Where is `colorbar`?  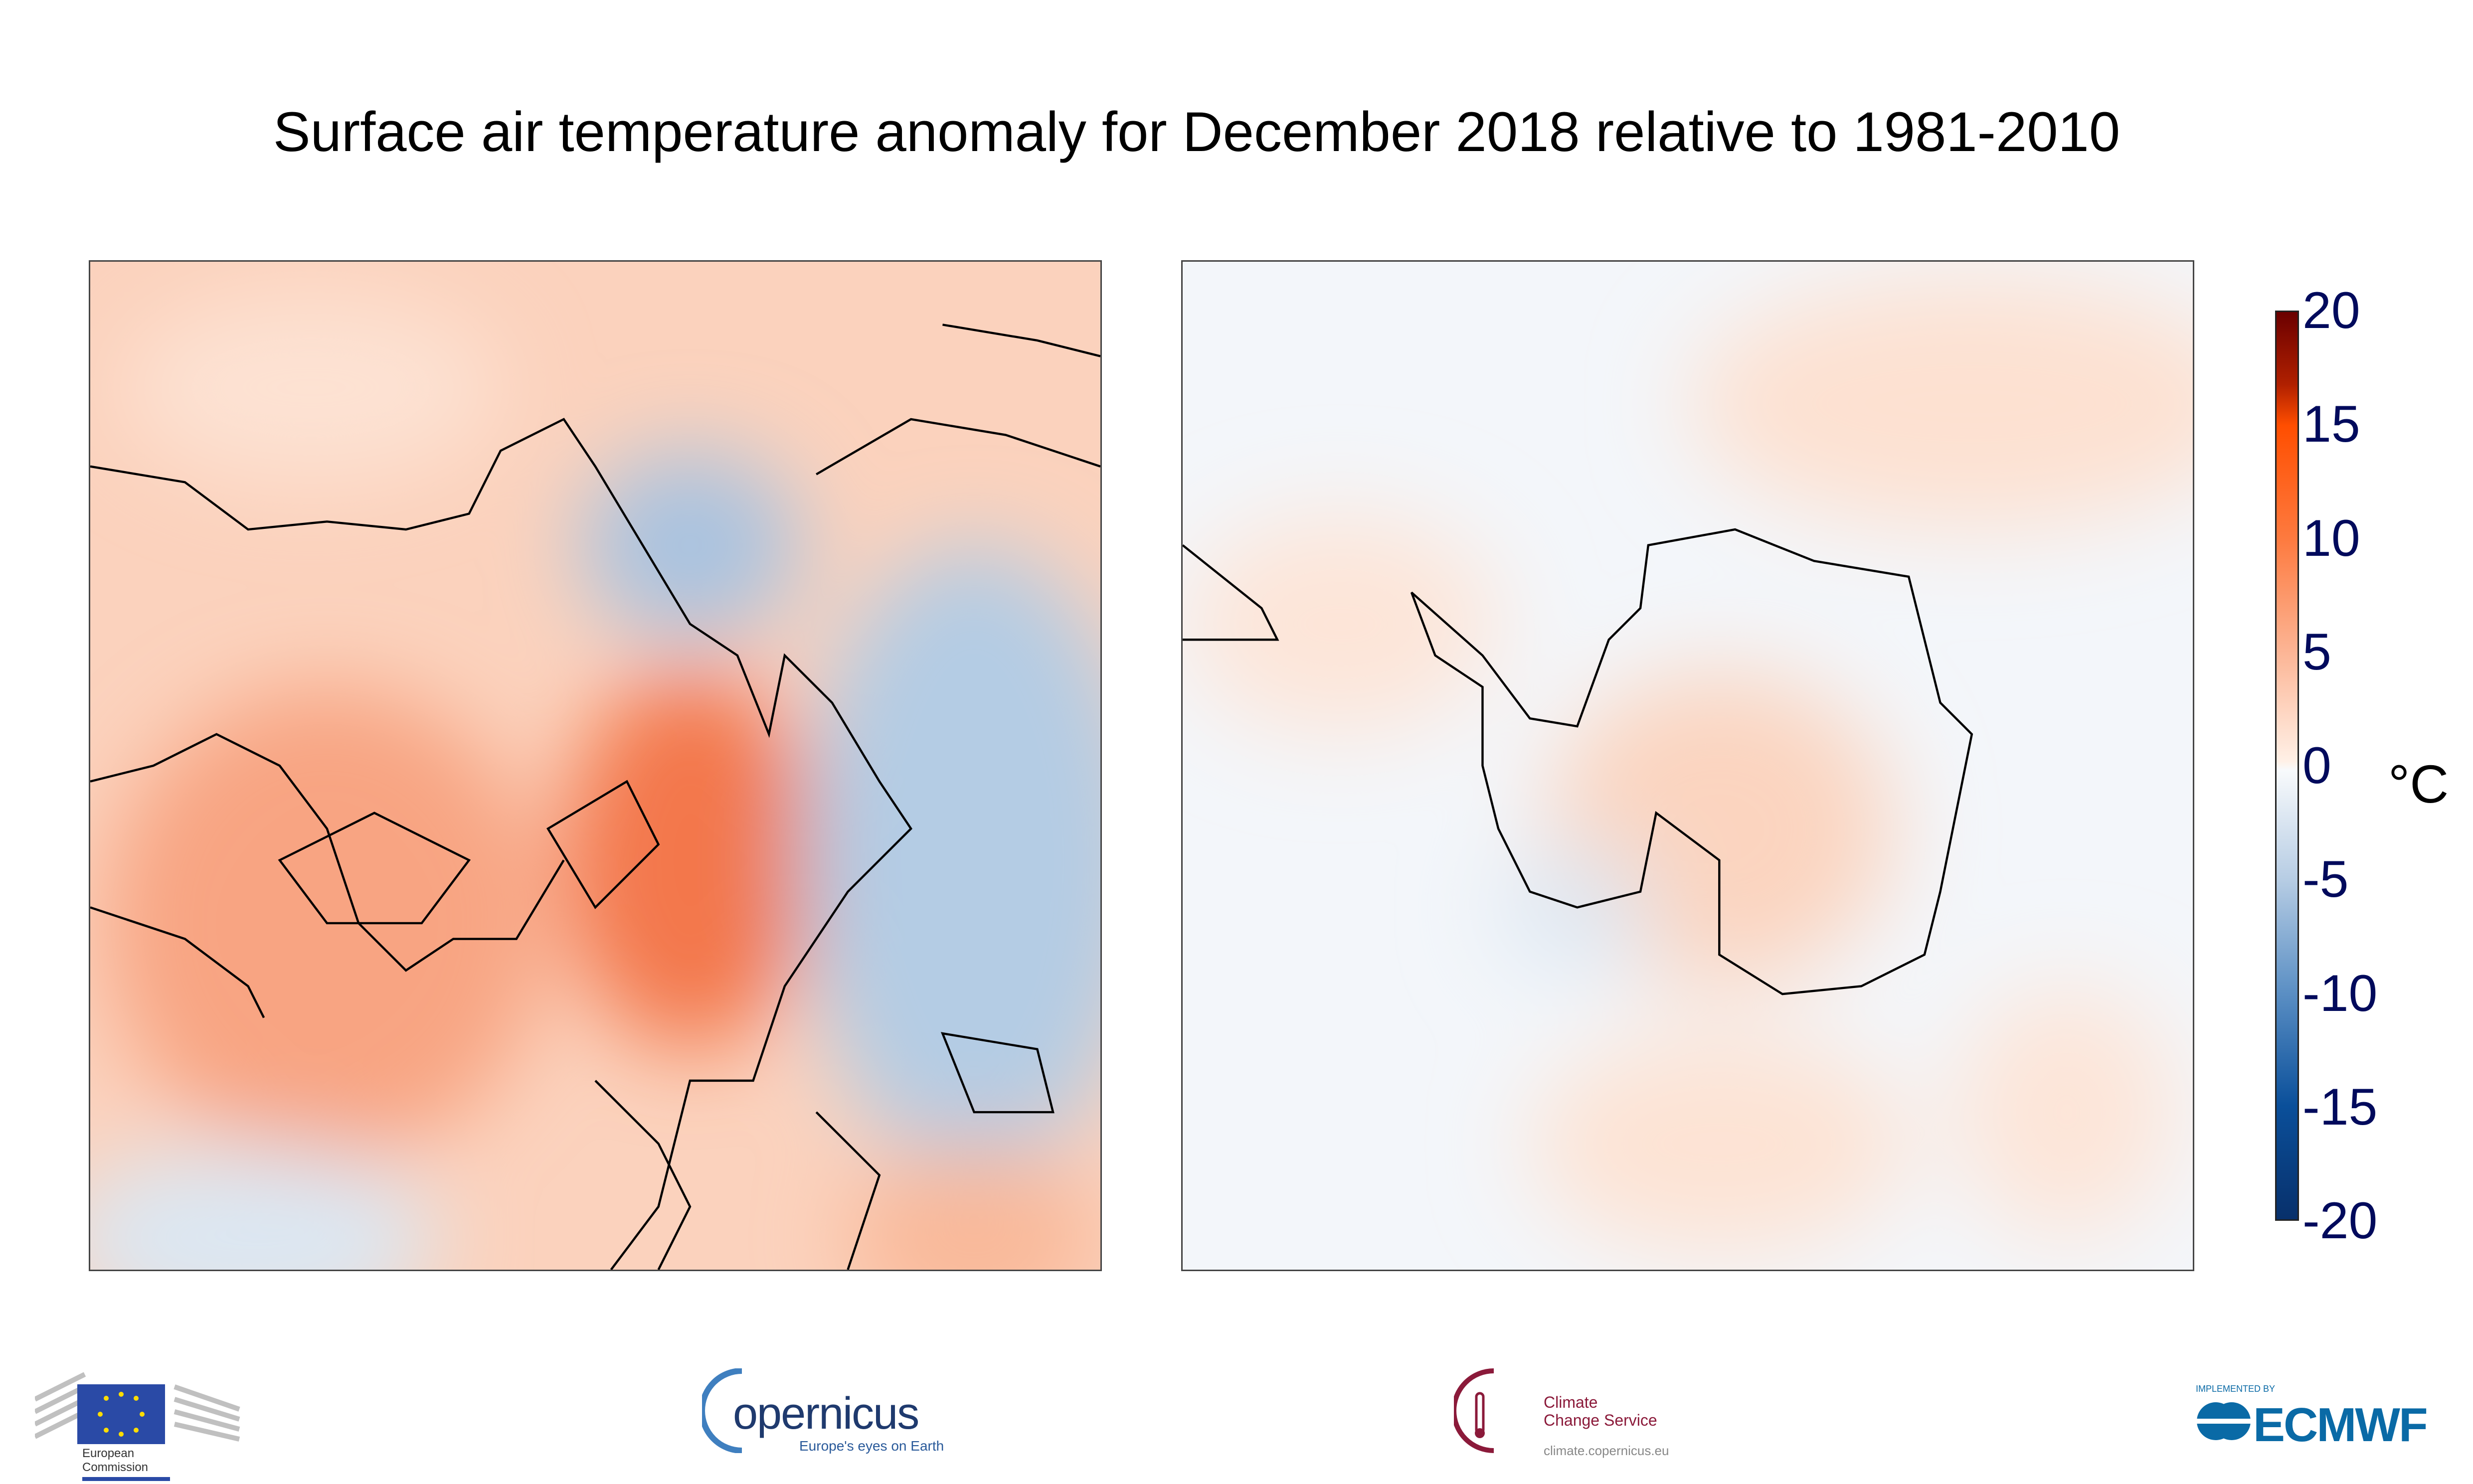
colorbar is located at coordinates (2287, 766).